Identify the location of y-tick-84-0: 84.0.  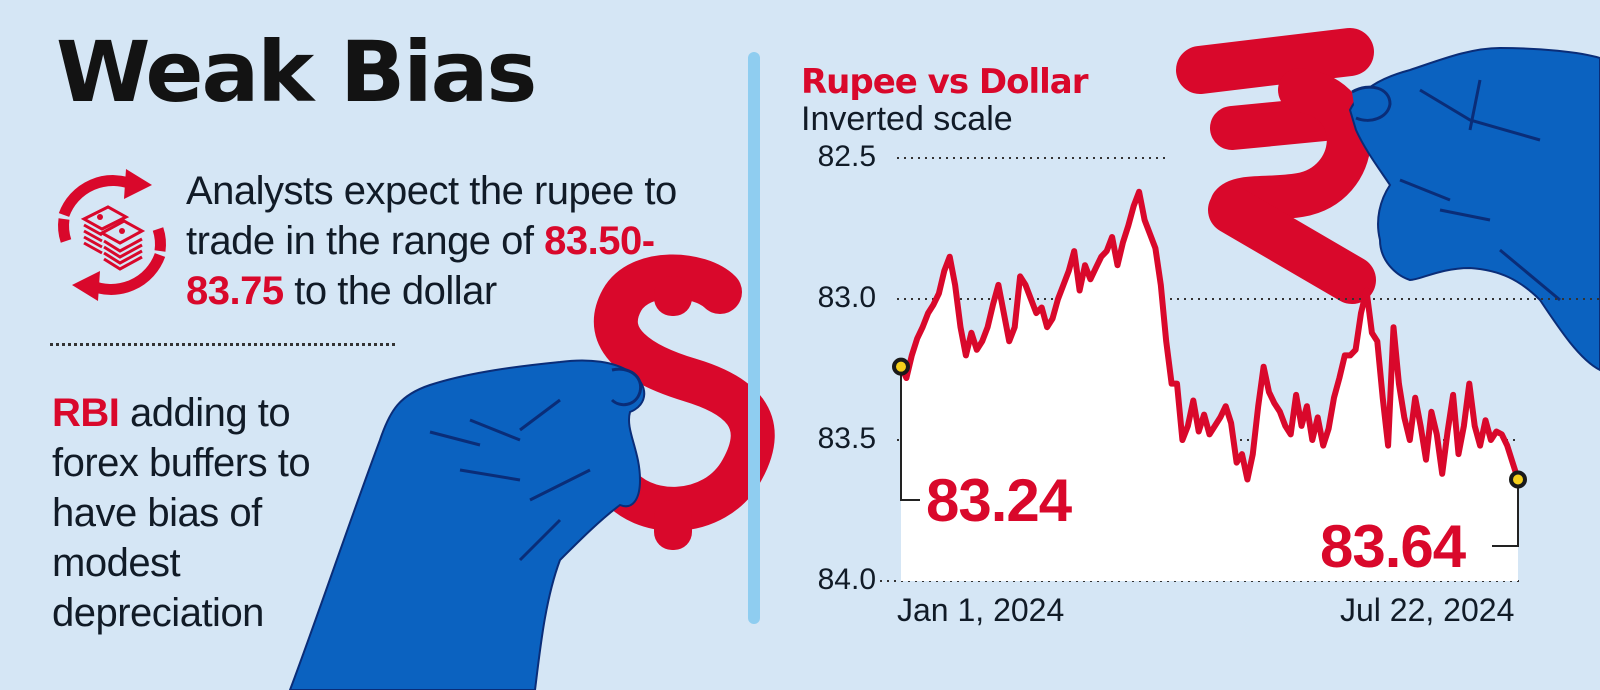
(846, 579).